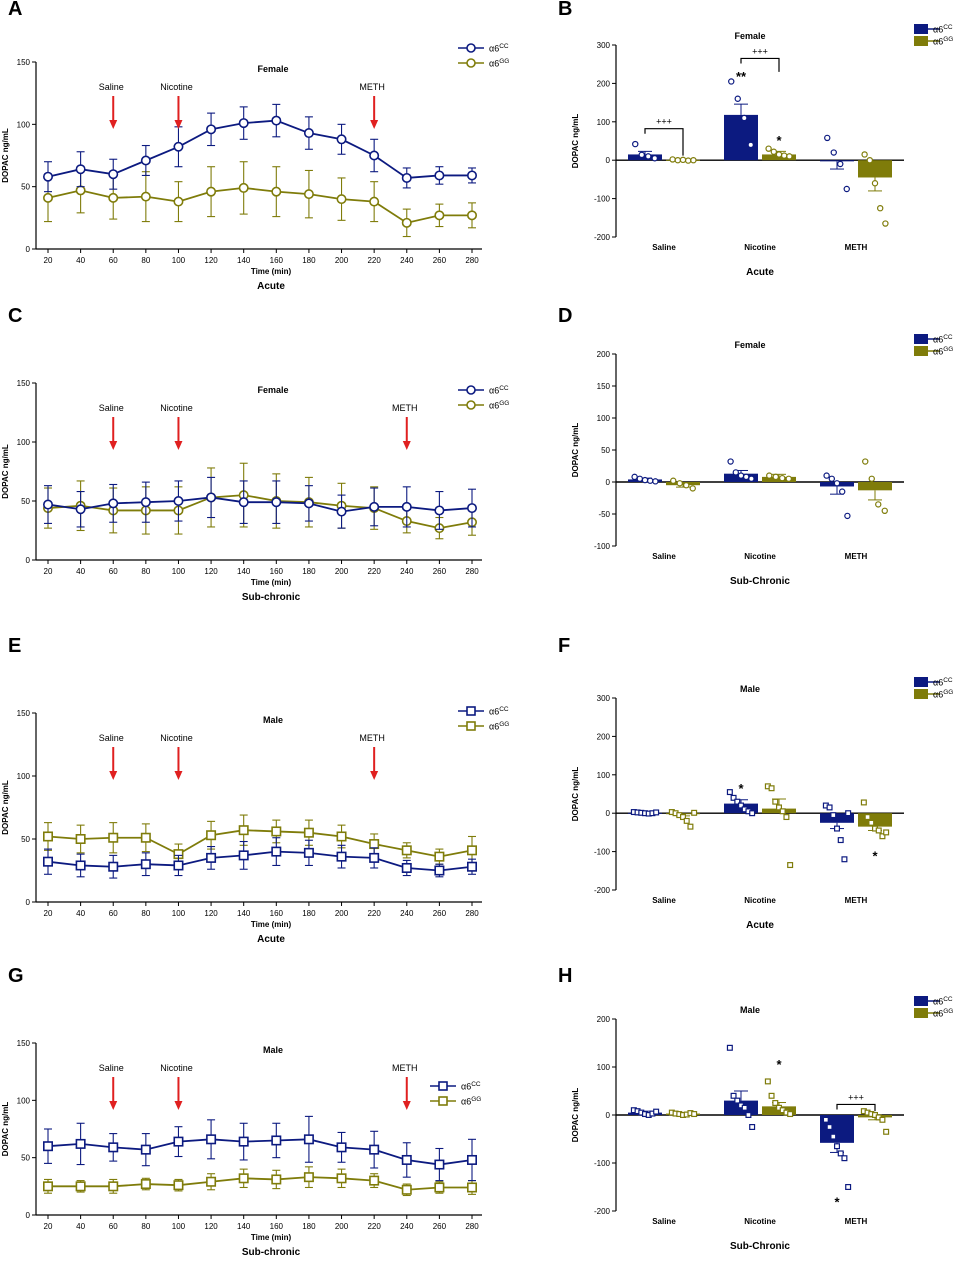 This screenshot has height=1262, width=955. I want to click on legend-cc-label-sup: CC, so click(504, 388).